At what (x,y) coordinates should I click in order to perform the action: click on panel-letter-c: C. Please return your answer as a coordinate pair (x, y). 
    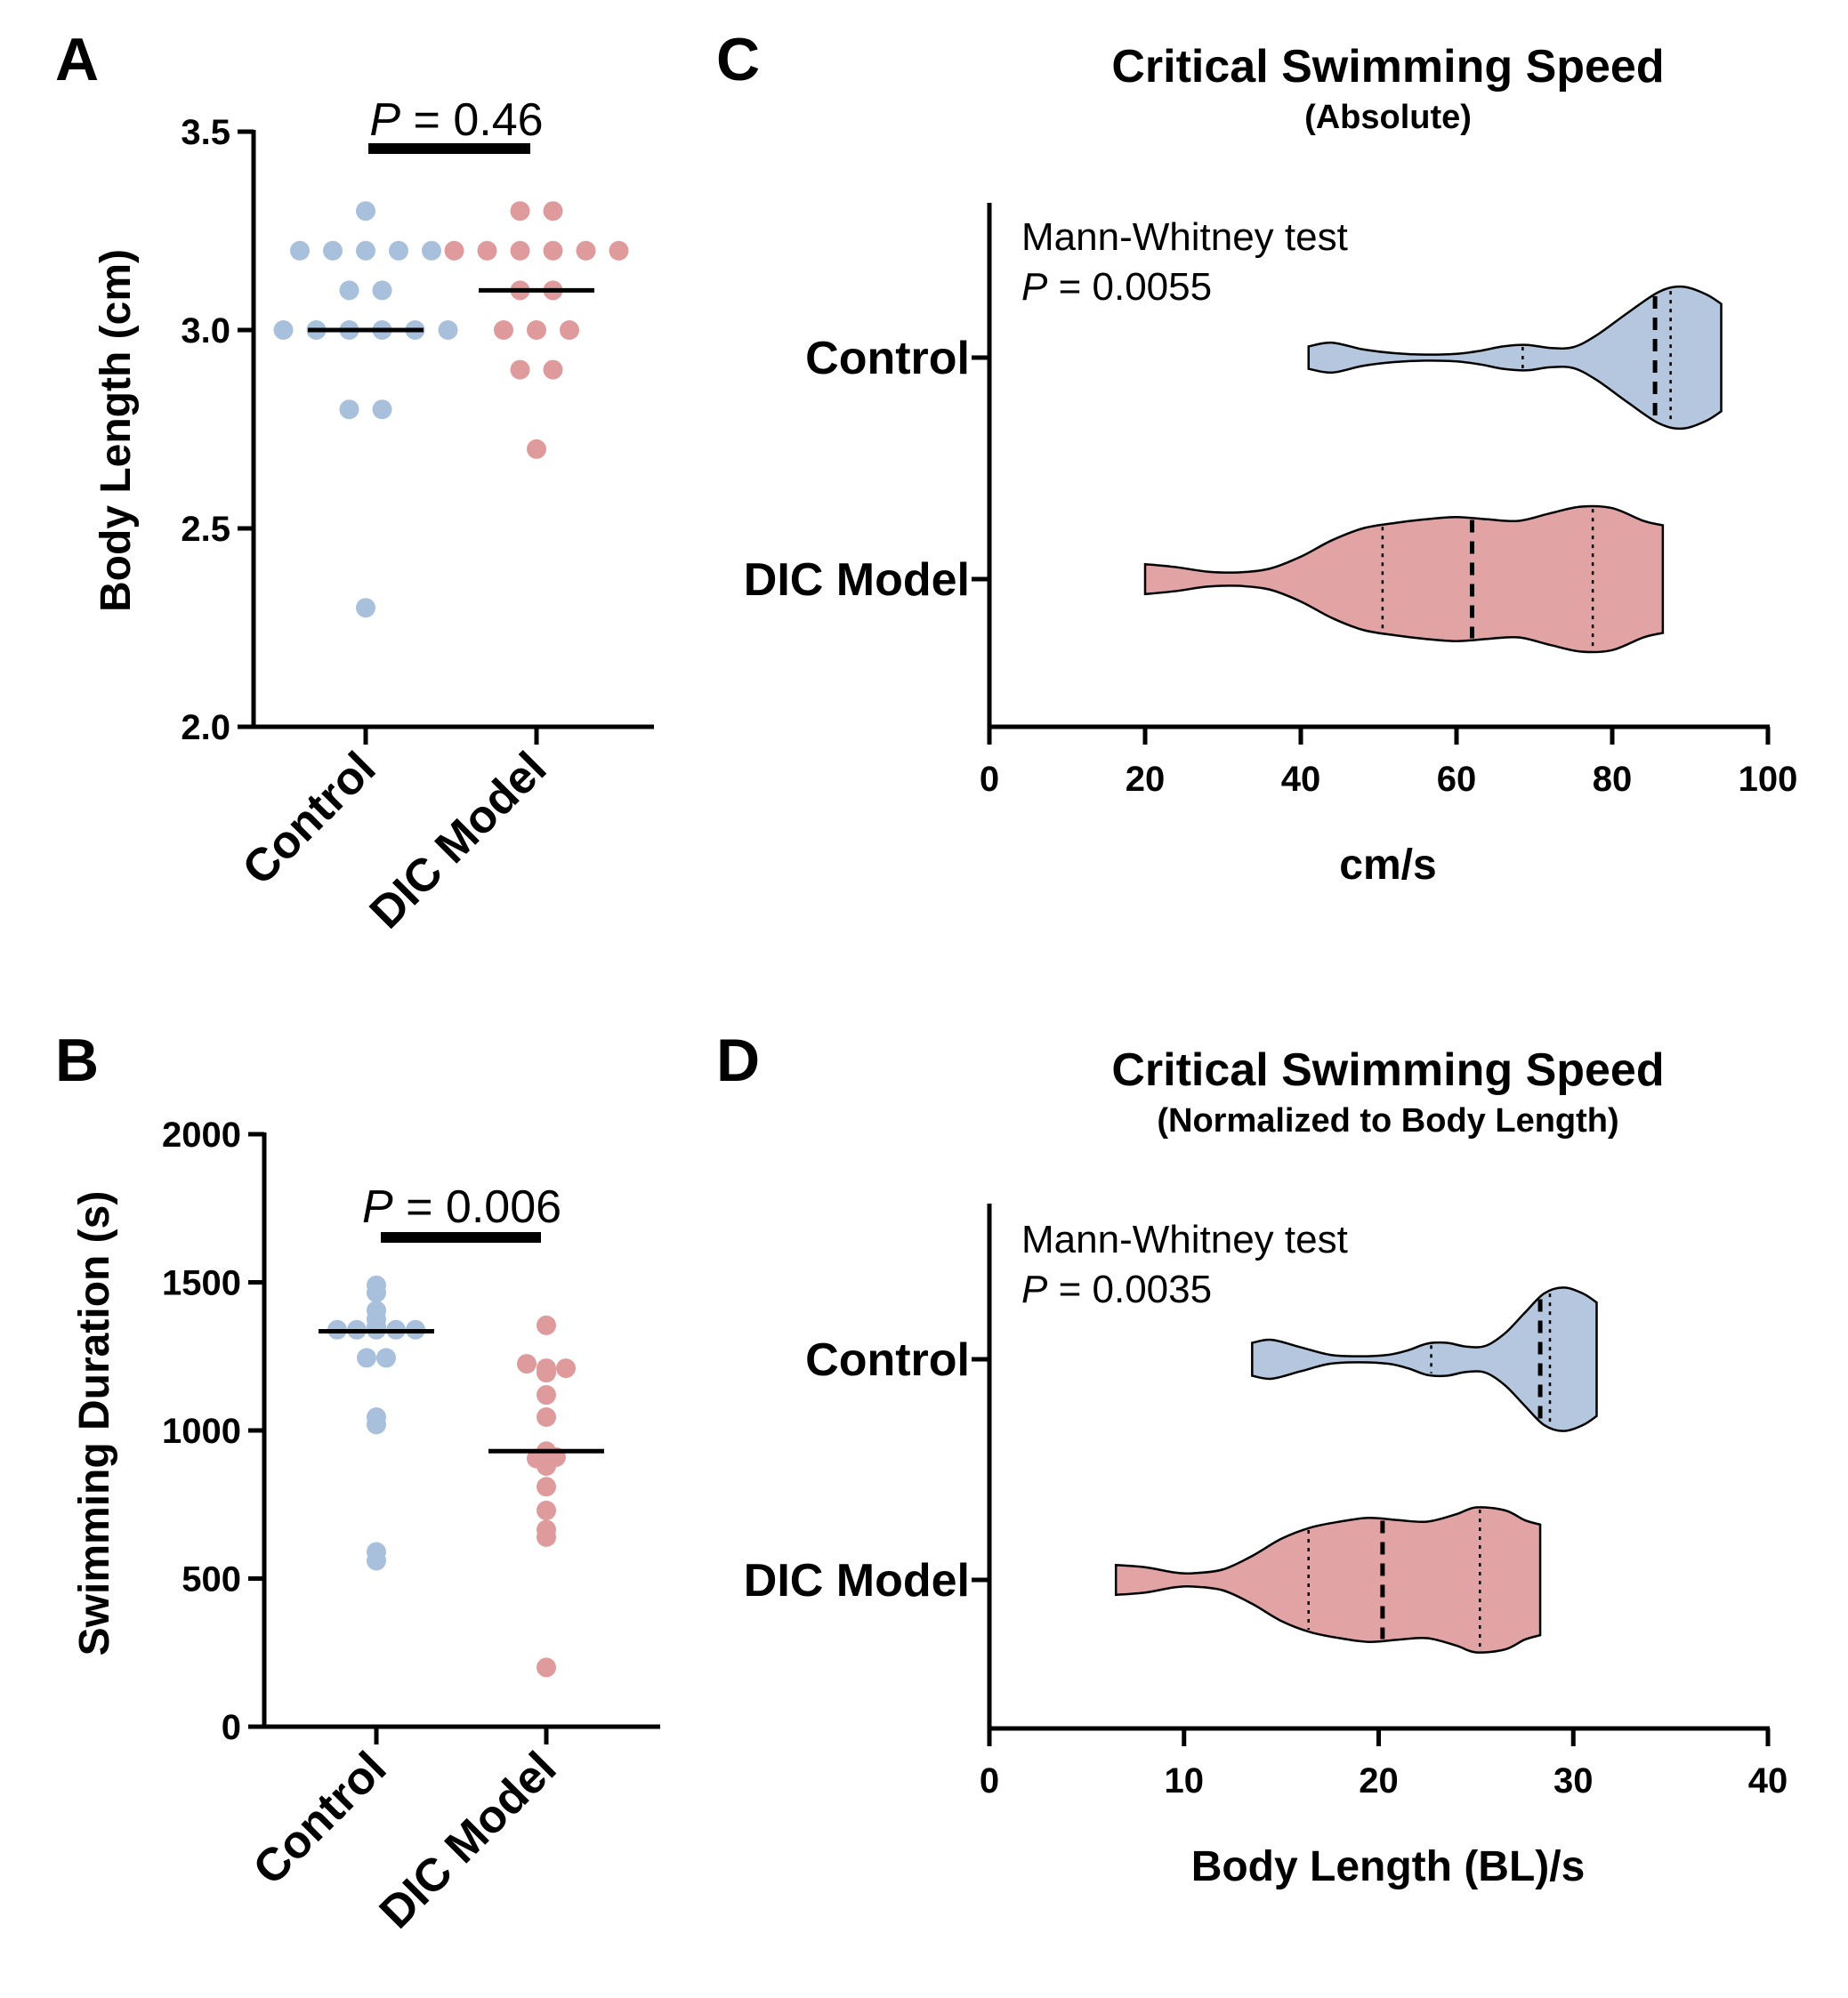
    Looking at the image, I should click on (738, 60).